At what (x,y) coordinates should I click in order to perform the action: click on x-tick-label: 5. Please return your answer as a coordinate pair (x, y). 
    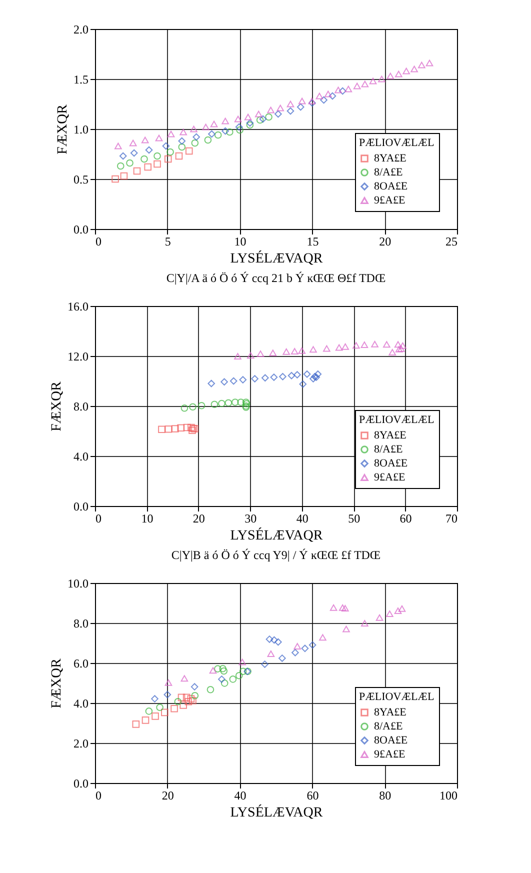
    Looking at the image, I should click on (167, 241).